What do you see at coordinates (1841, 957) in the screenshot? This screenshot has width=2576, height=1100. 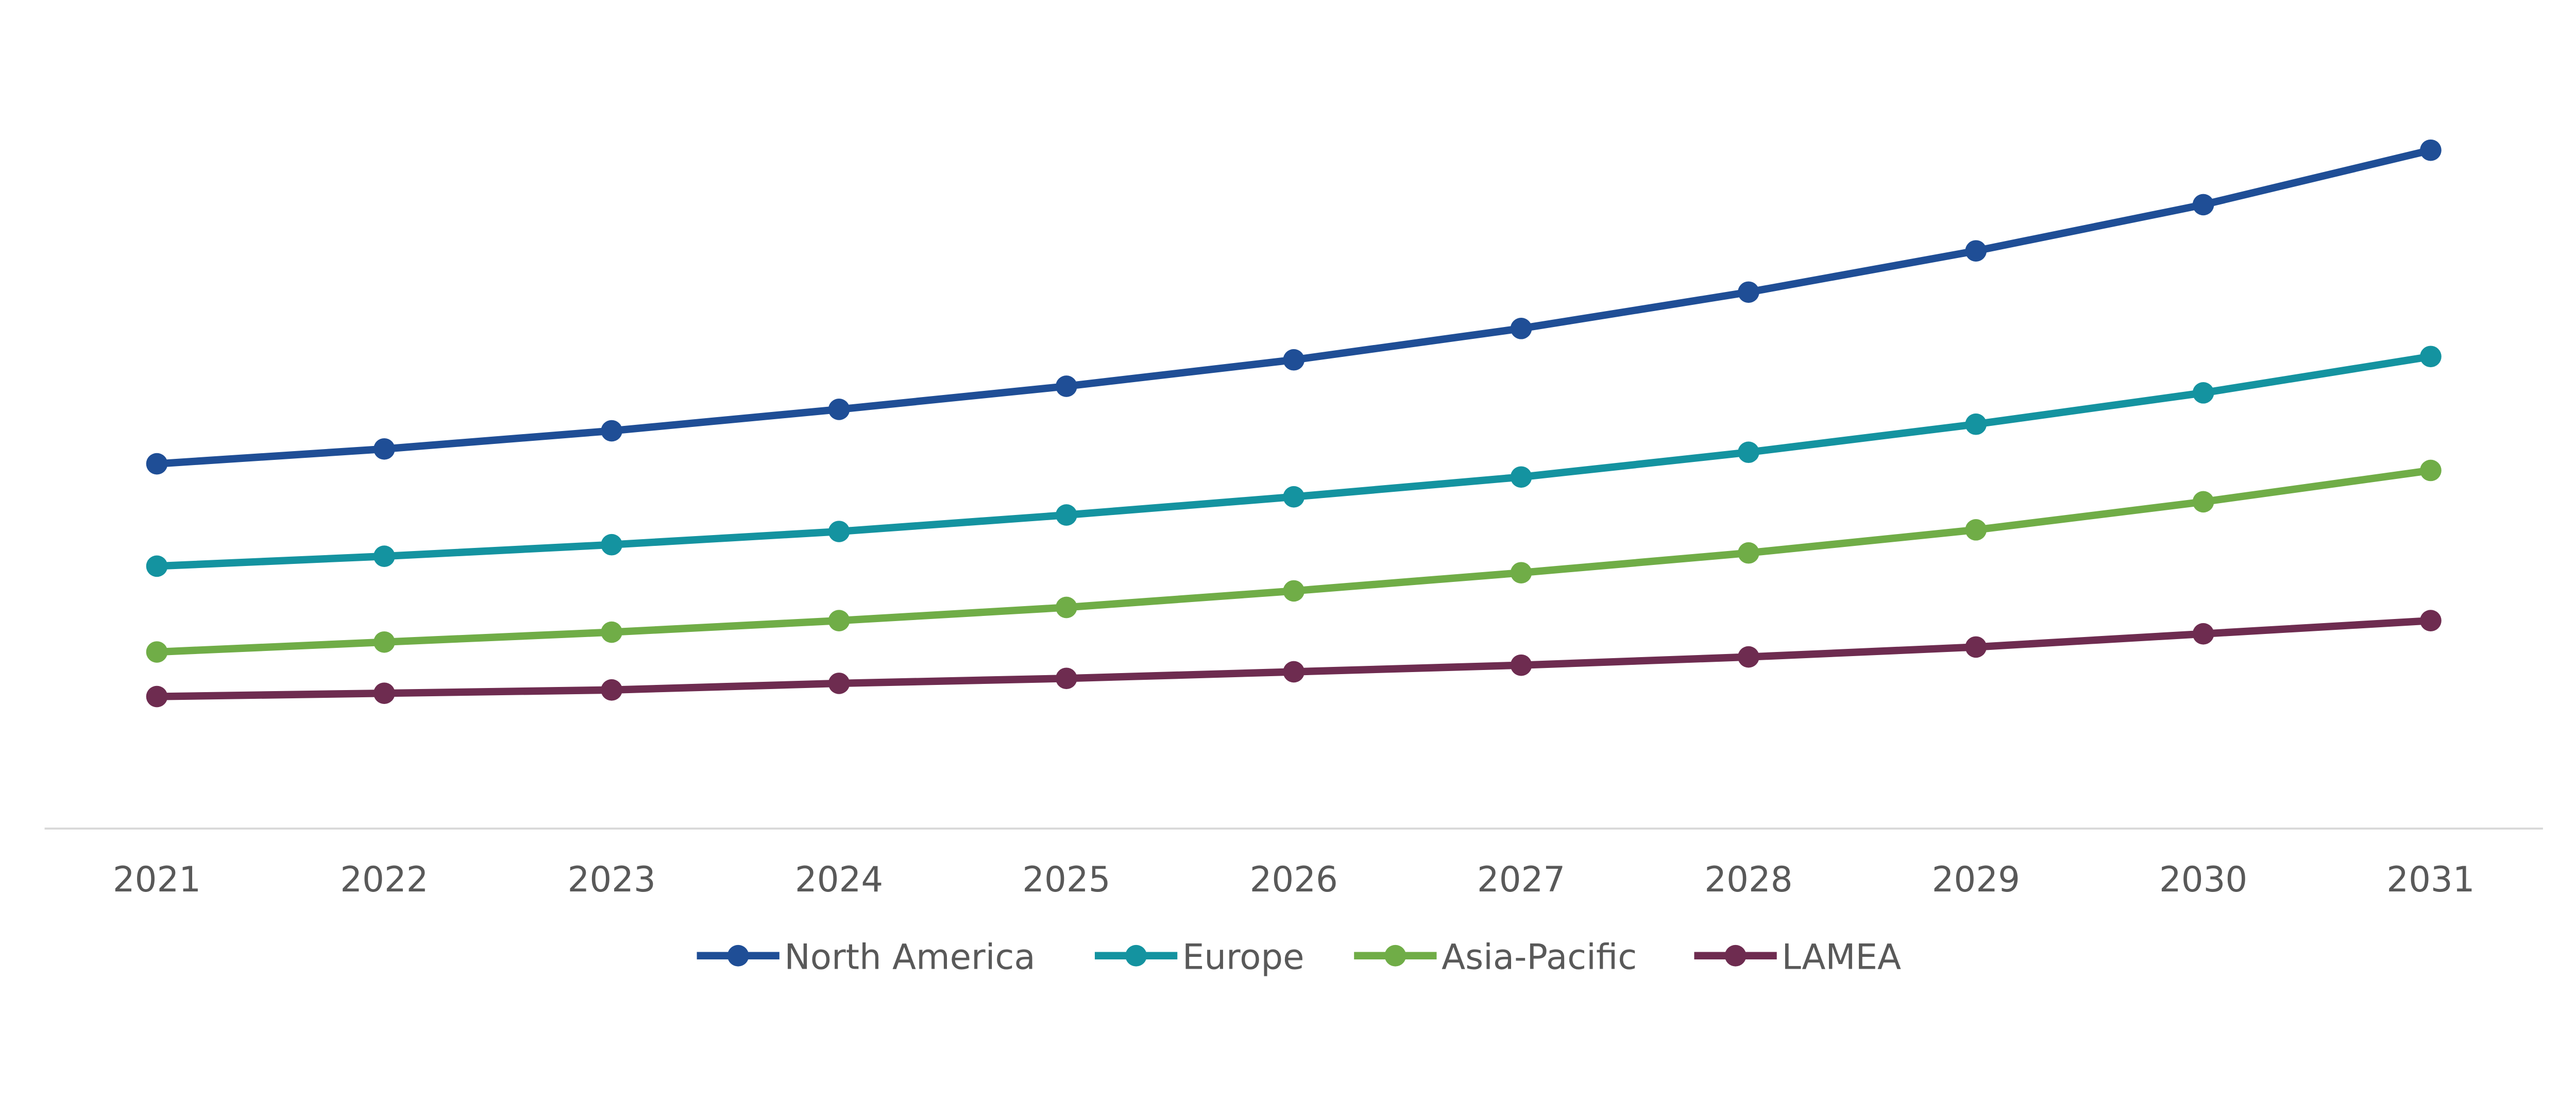 I see `legend-label: LAMEA` at bounding box center [1841, 957].